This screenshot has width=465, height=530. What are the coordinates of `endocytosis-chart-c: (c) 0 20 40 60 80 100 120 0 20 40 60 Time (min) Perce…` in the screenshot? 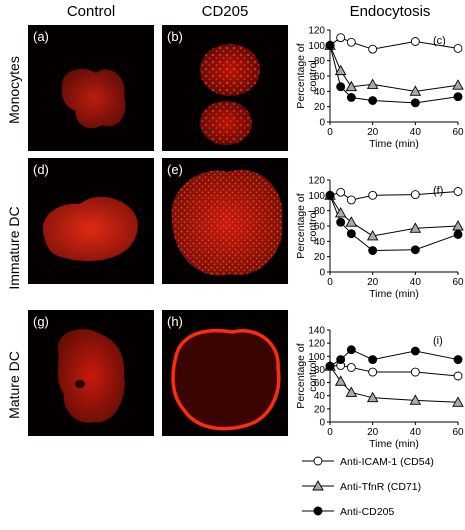 It's located at (379, 88).